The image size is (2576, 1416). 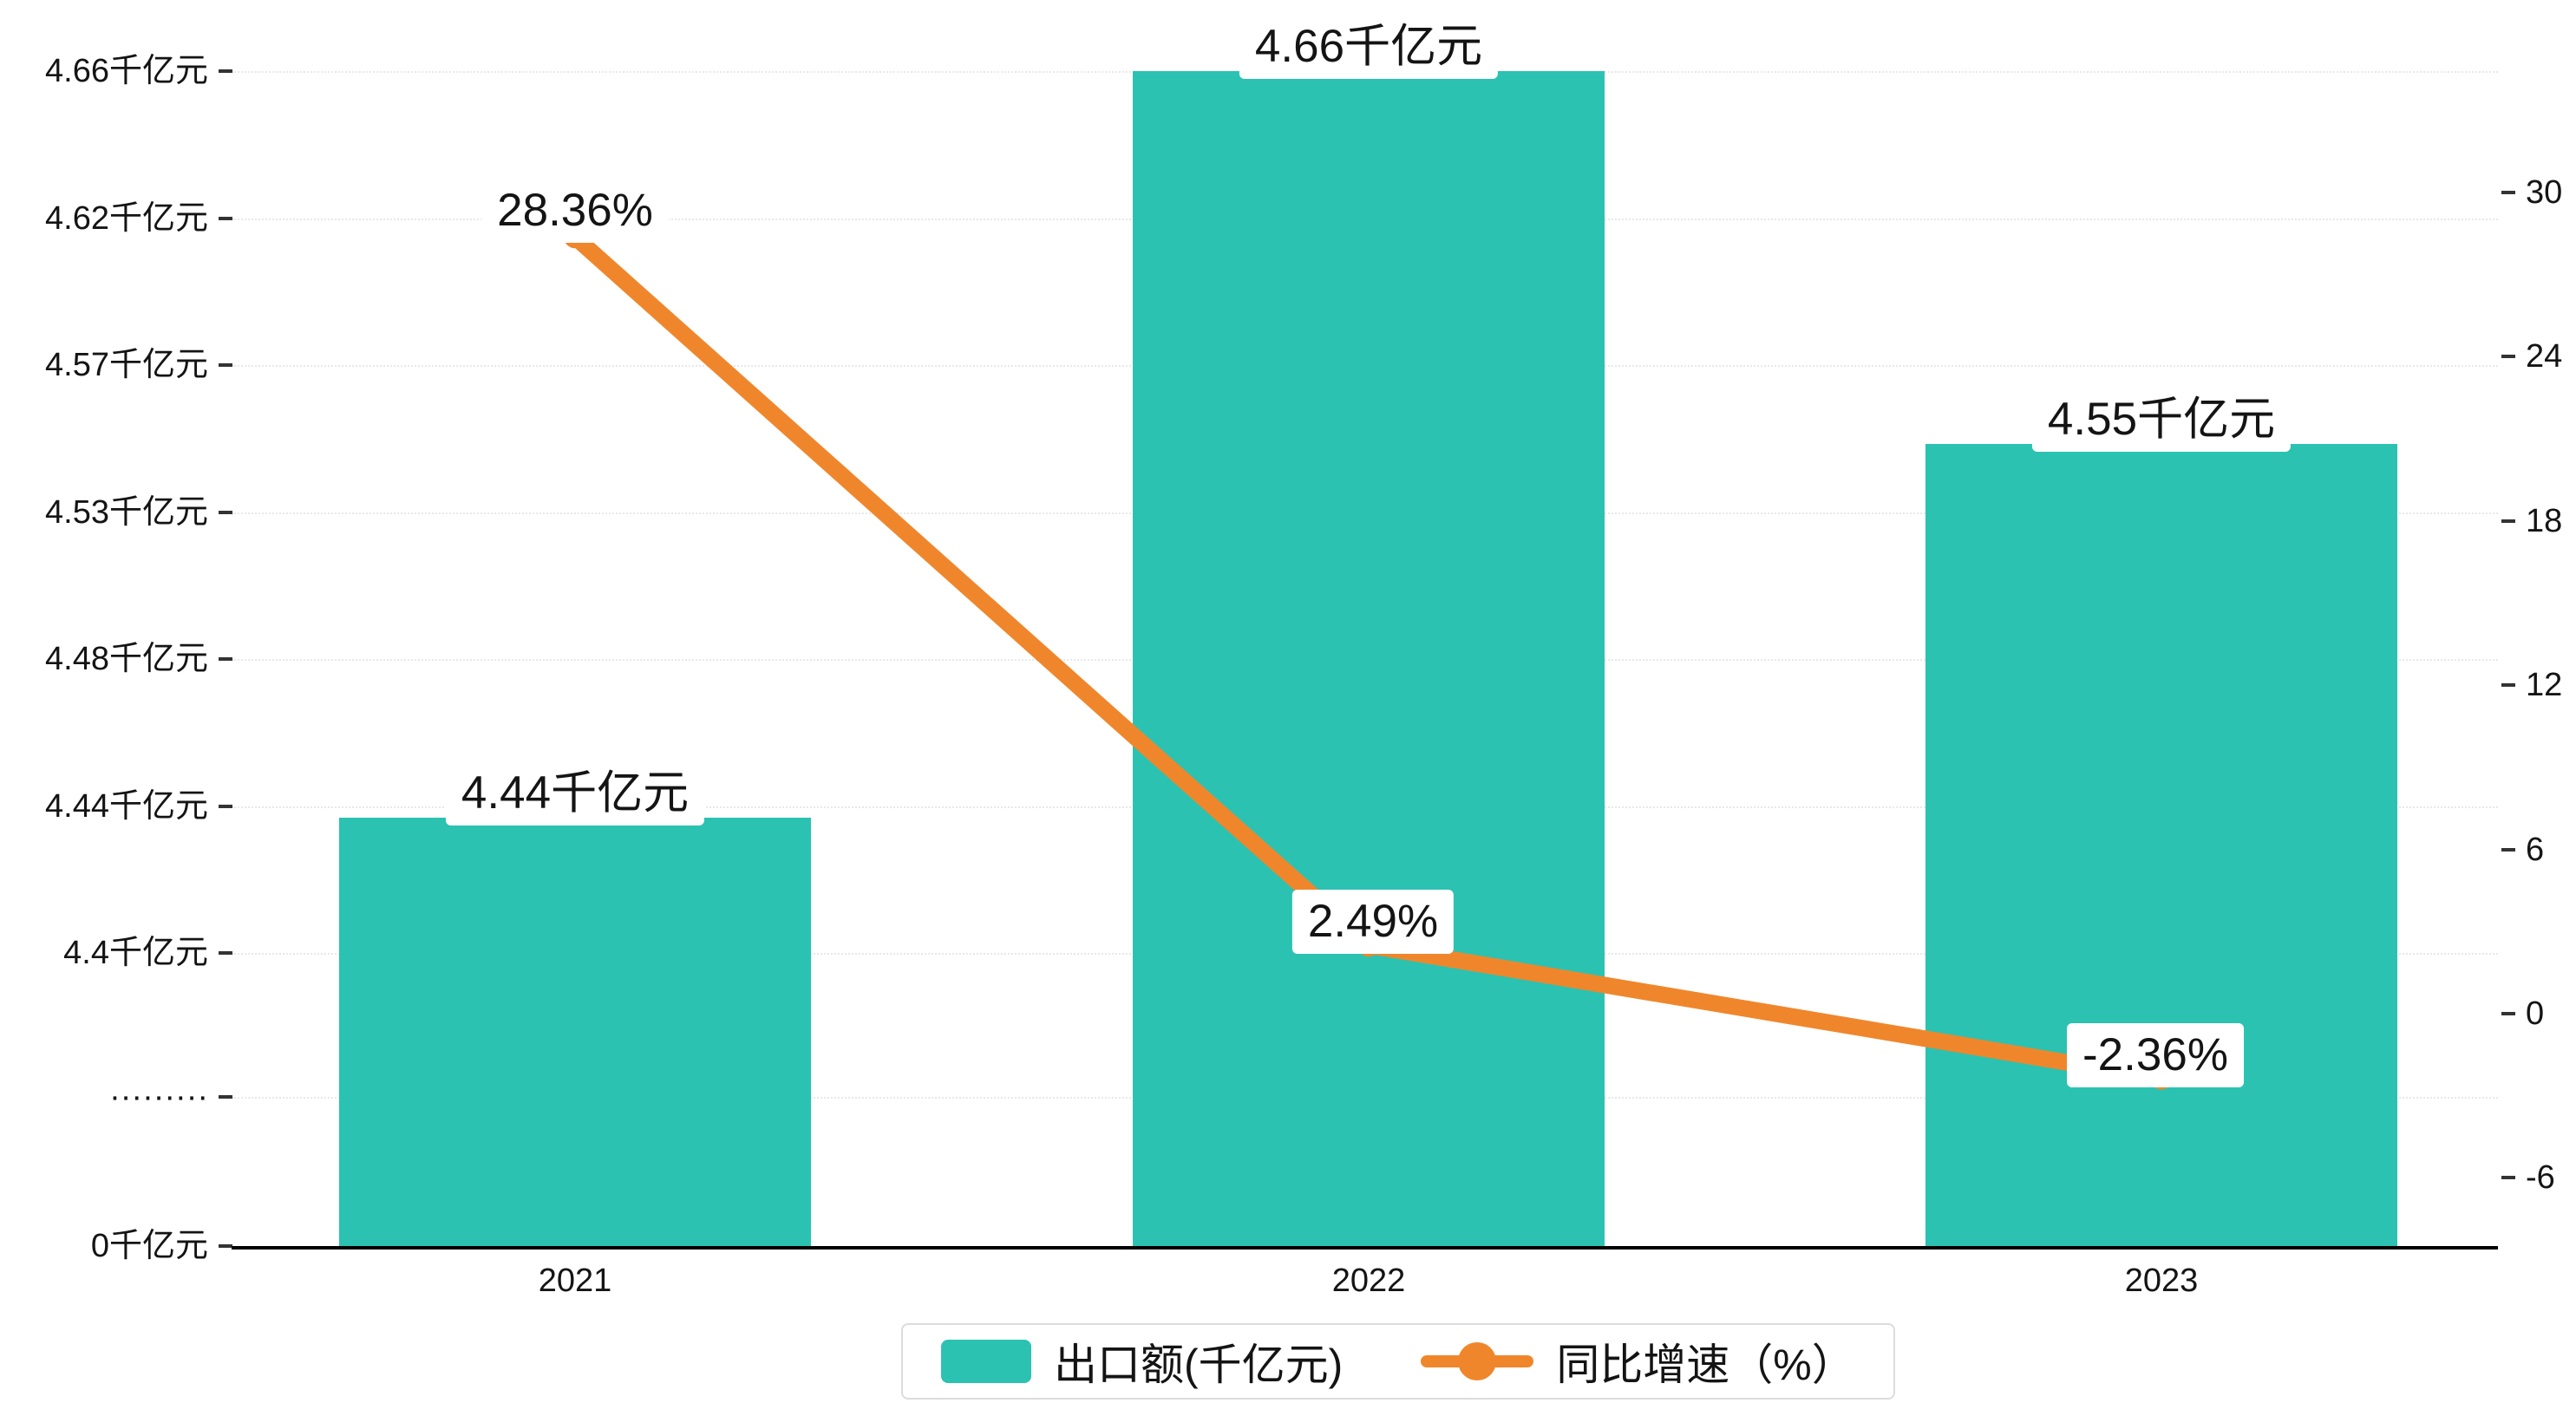 I want to click on x-axis-label: 2023, so click(x=2161, y=1281).